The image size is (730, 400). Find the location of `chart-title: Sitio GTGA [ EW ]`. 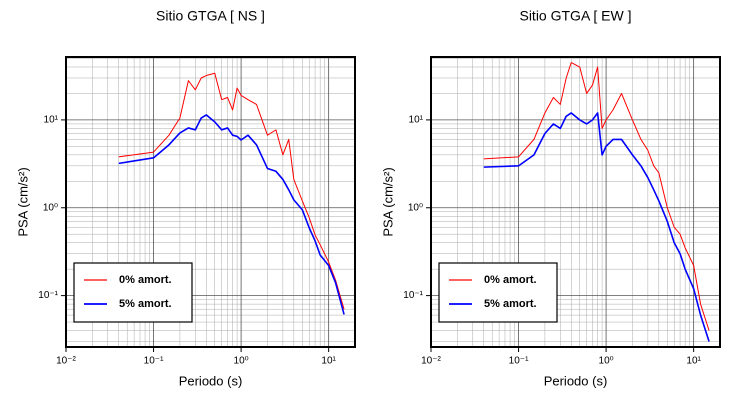

chart-title: Sitio GTGA [ EW ] is located at coordinates (575, 16).